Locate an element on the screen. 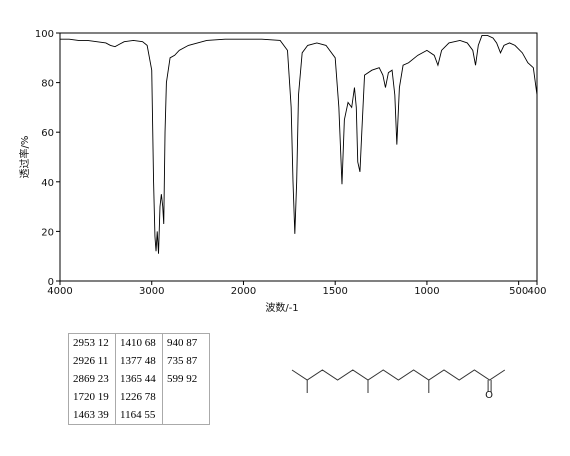 Image resolution: width=570 pixels, height=456 pixels. x-axis-label: 波数/-1 is located at coordinates (281, 307).